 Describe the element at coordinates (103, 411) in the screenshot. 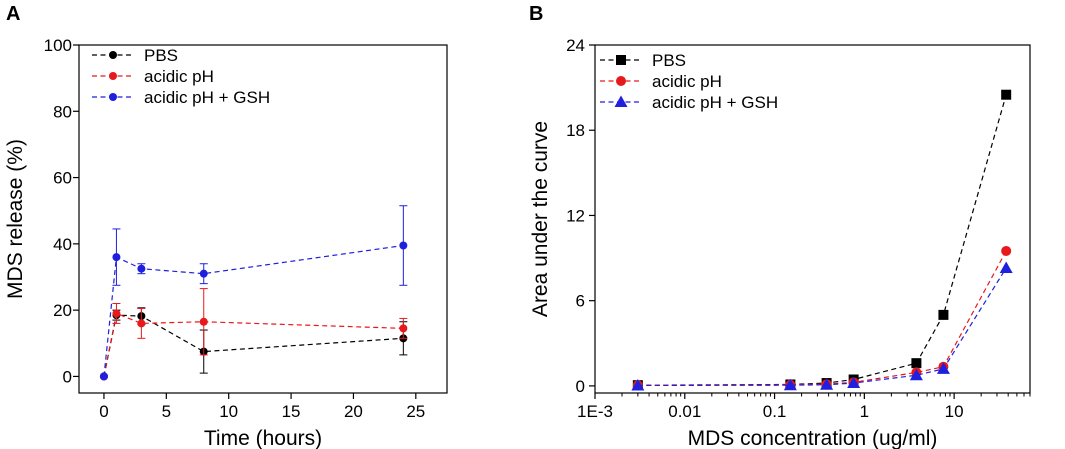

I see `chart-a-x-tick-label: 0` at that location.